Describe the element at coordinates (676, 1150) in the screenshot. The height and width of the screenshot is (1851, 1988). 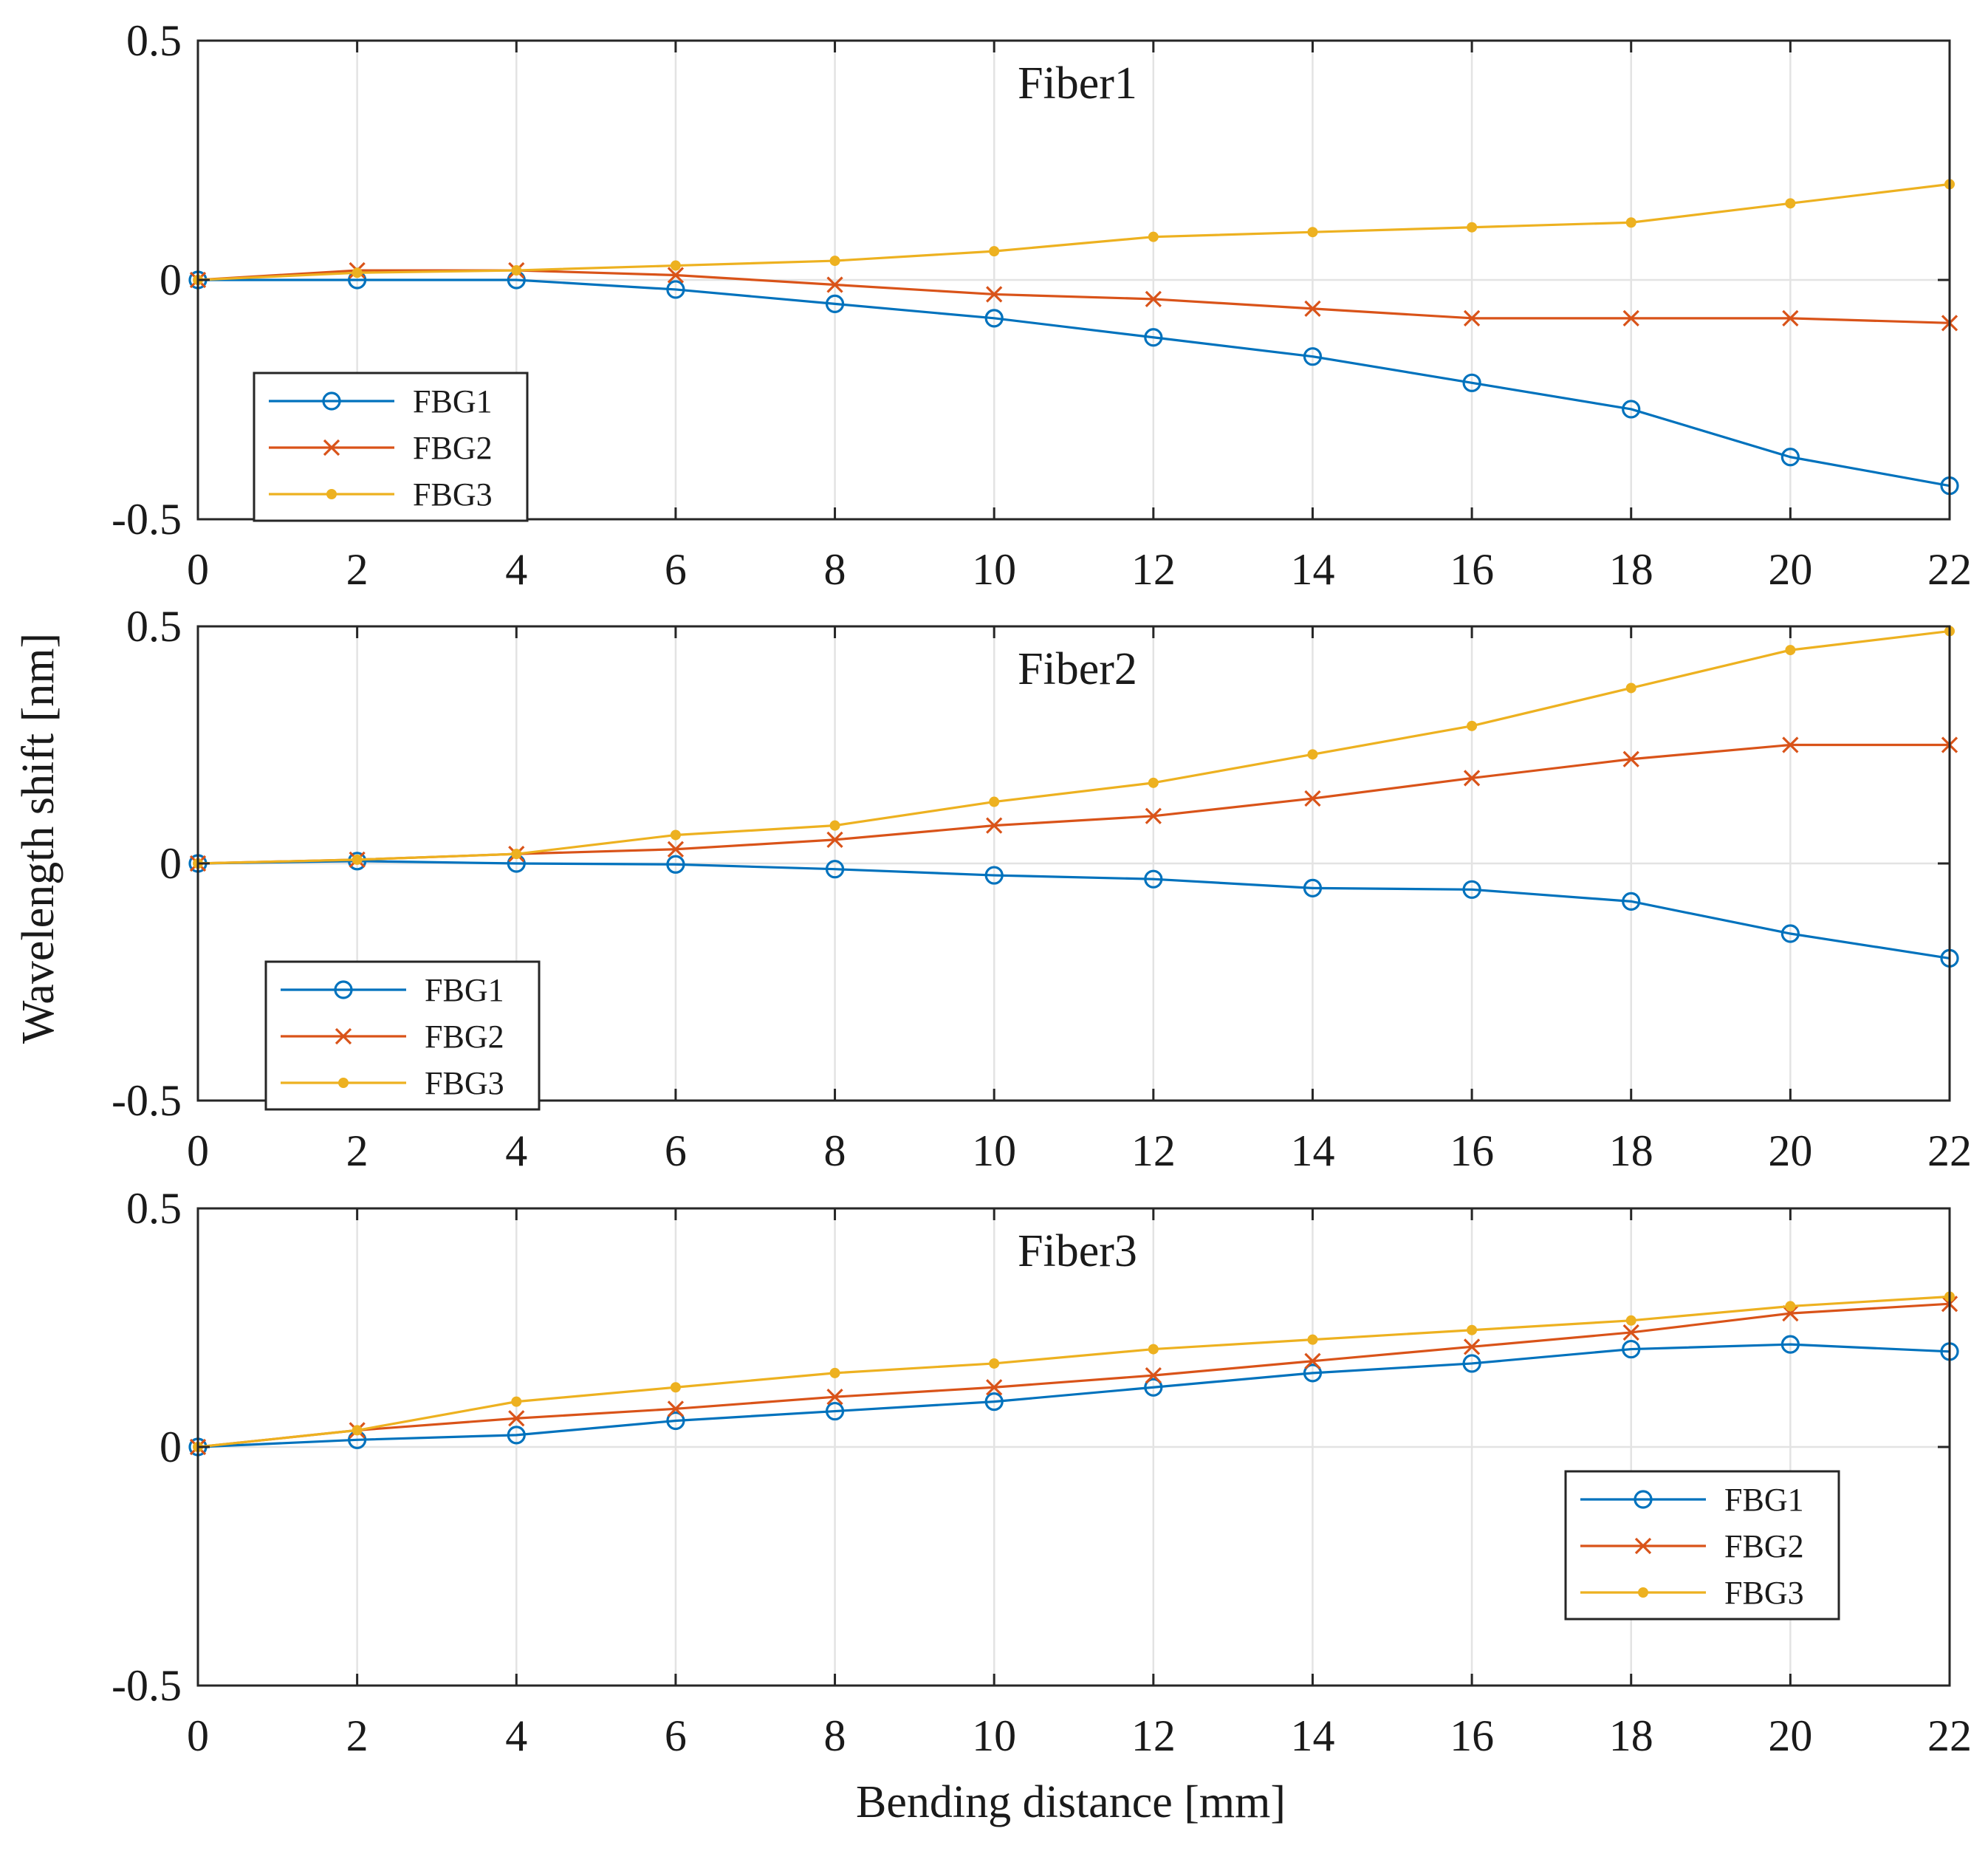
I see `x-tick-label: 6` at that location.